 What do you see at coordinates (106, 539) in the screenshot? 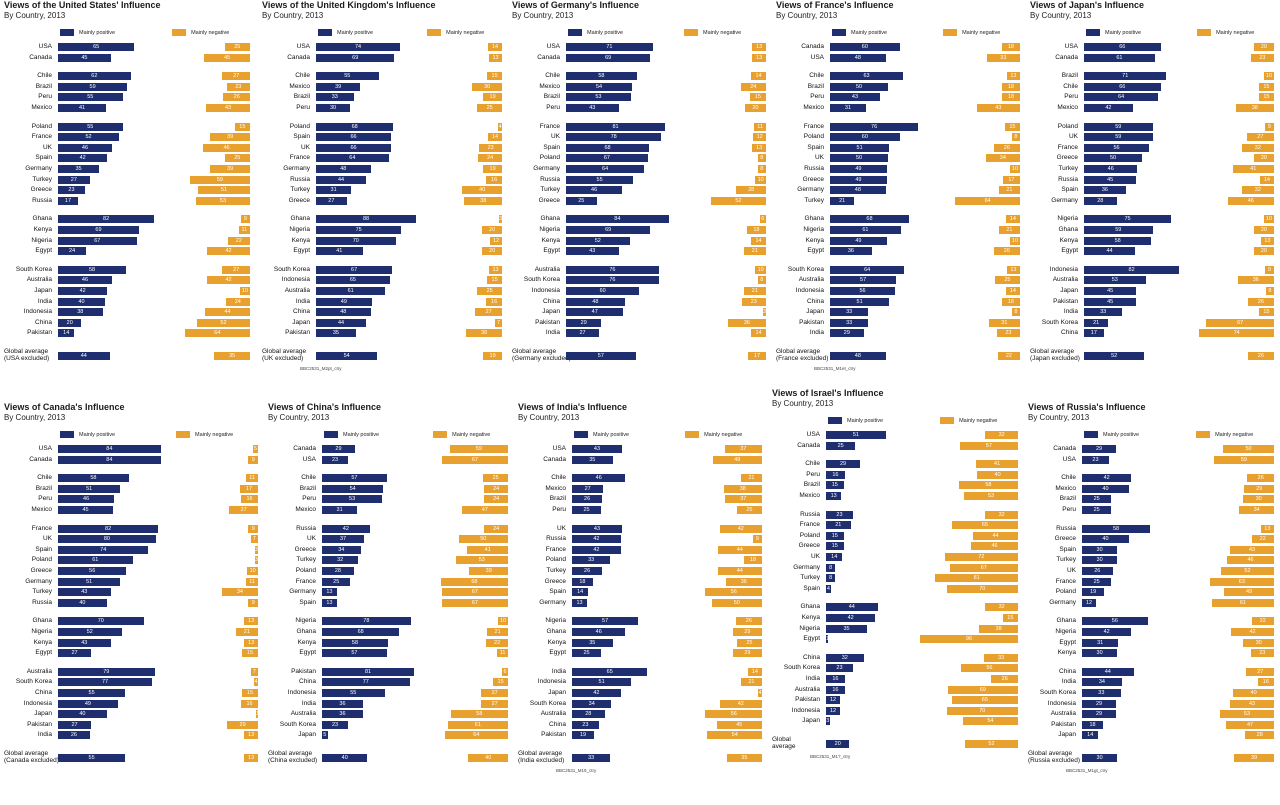
I see `positive-value: 80` at bounding box center [106, 539].